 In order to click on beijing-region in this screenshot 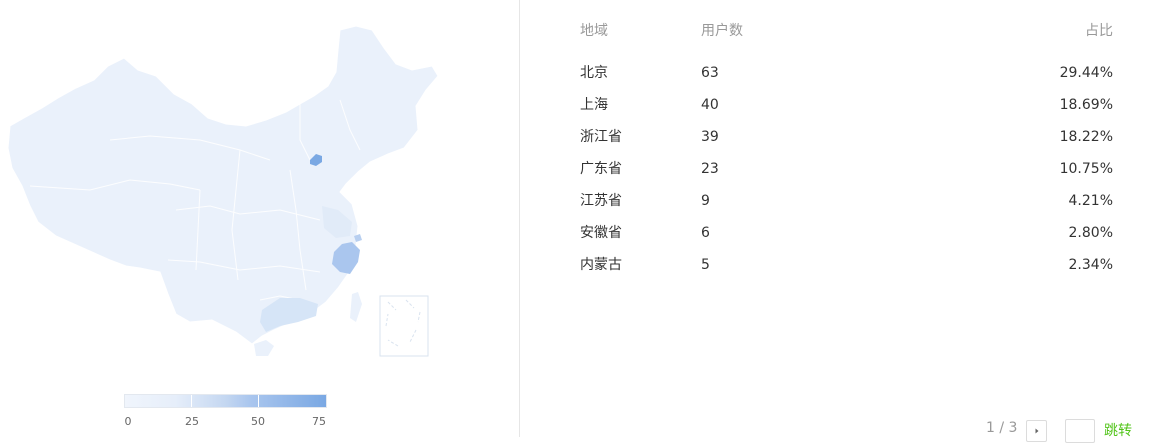, I will do `click(316, 160)`.